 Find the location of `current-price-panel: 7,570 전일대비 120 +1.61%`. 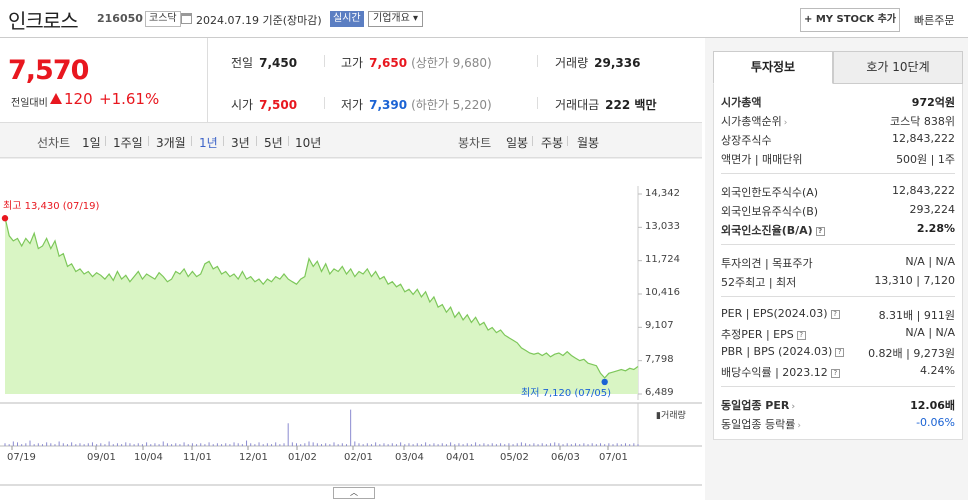

current-price-panel: 7,570 전일대비 120 +1.61% is located at coordinates (104, 80).